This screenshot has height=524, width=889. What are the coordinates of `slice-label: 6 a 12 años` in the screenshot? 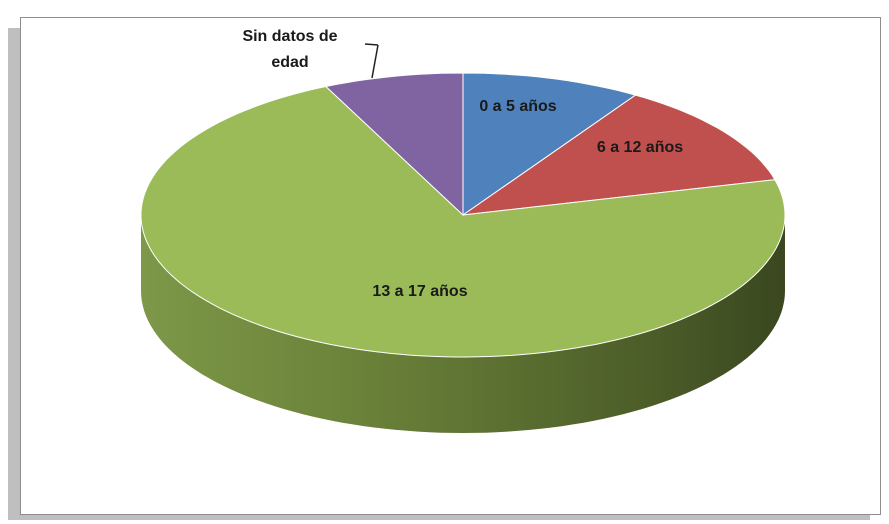 It's located at (640, 147).